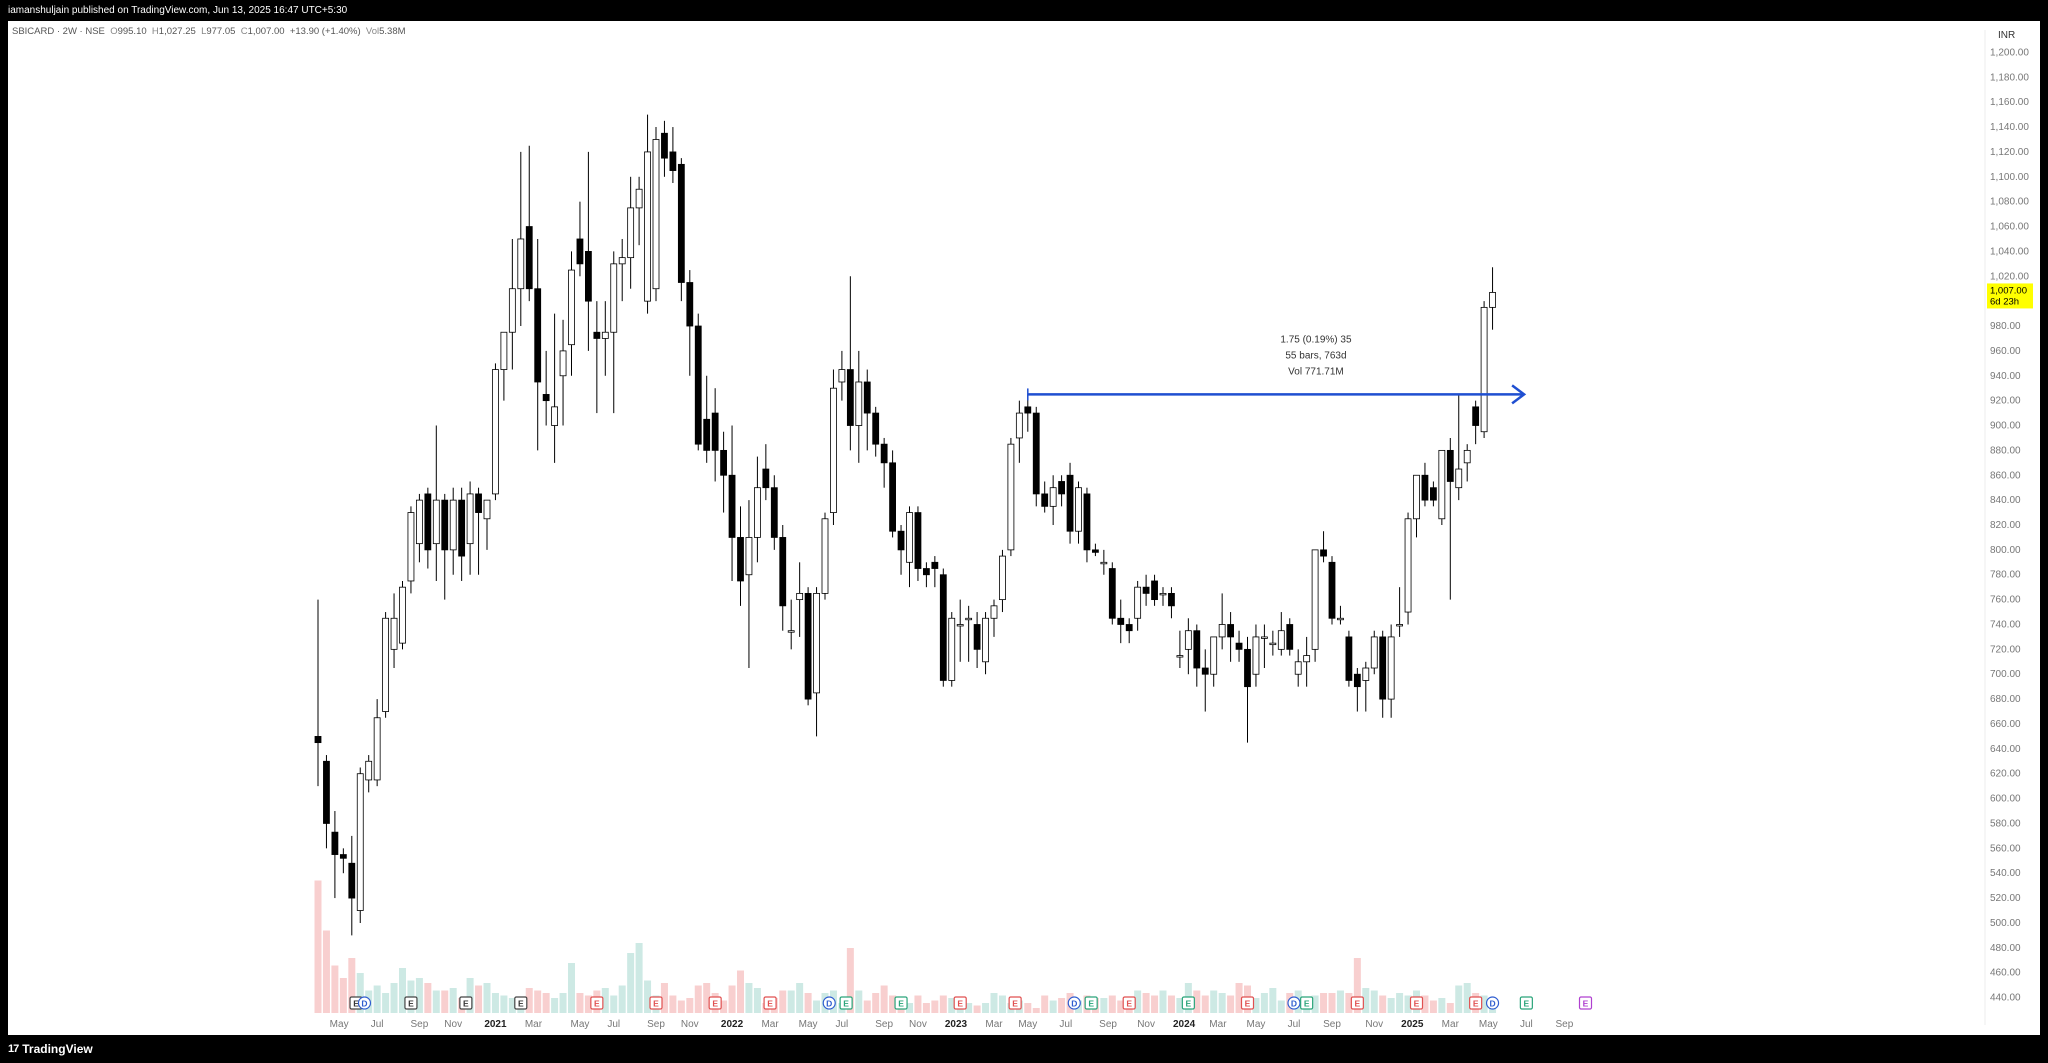 This screenshot has height=1063, width=2048. What do you see at coordinates (2005, 724) in the screenshot?
I see `y-tick-label: 660.00` at bounding box center [2005, 724].